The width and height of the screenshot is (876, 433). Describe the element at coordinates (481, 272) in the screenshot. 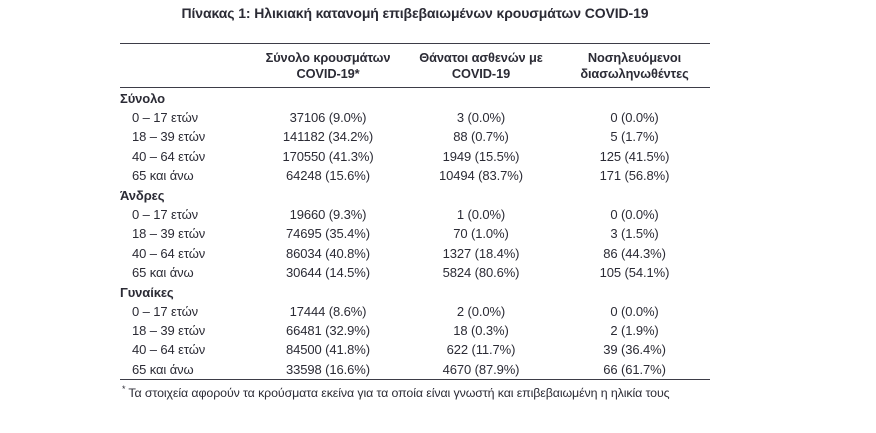

I see `deaths-value: 5824 (80.6%)` at that location.